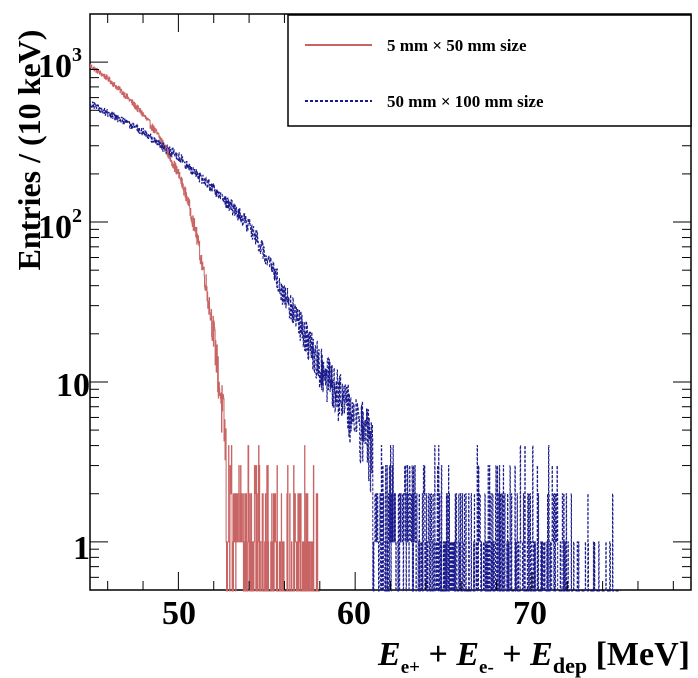 The width and height of the screenshot is (698, 678). I want to click on x-tick-label-50: 50, so click(179, 613).